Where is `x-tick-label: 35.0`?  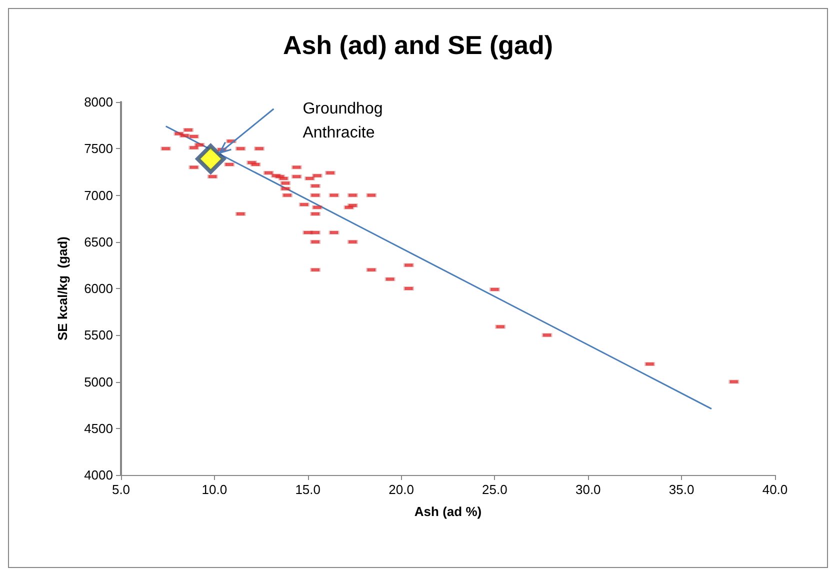 x-tick-label: 35.0 is located at coordinates (681, 489).